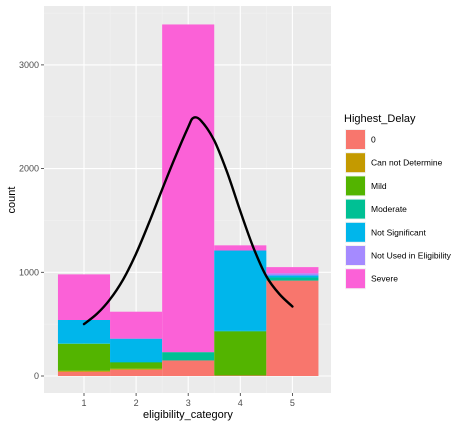  Describe the element at coordinates (12, 200) in the screenshot. I see `y-axis-title: count` at that location.